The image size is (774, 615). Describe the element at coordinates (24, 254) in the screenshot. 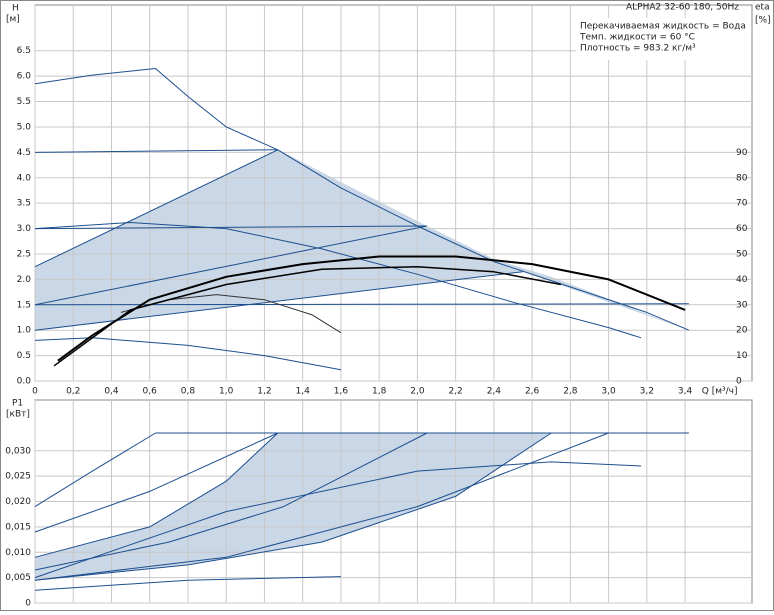

I see `y-tick-label: 2.5` at that location.